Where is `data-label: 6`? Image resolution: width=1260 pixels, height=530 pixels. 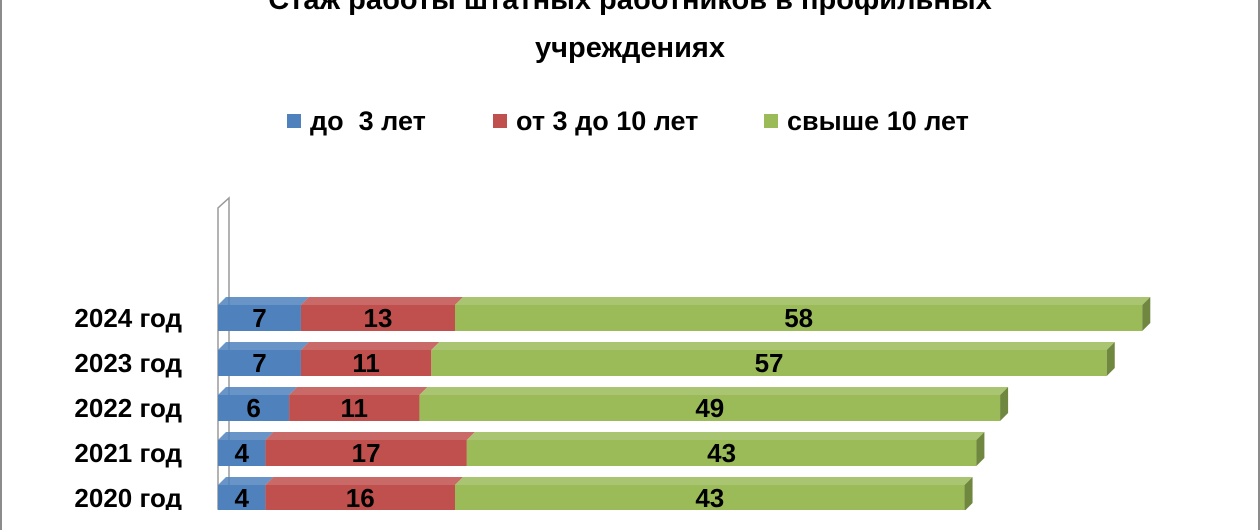
data-label: 6 is located at coordinates (253, 408).